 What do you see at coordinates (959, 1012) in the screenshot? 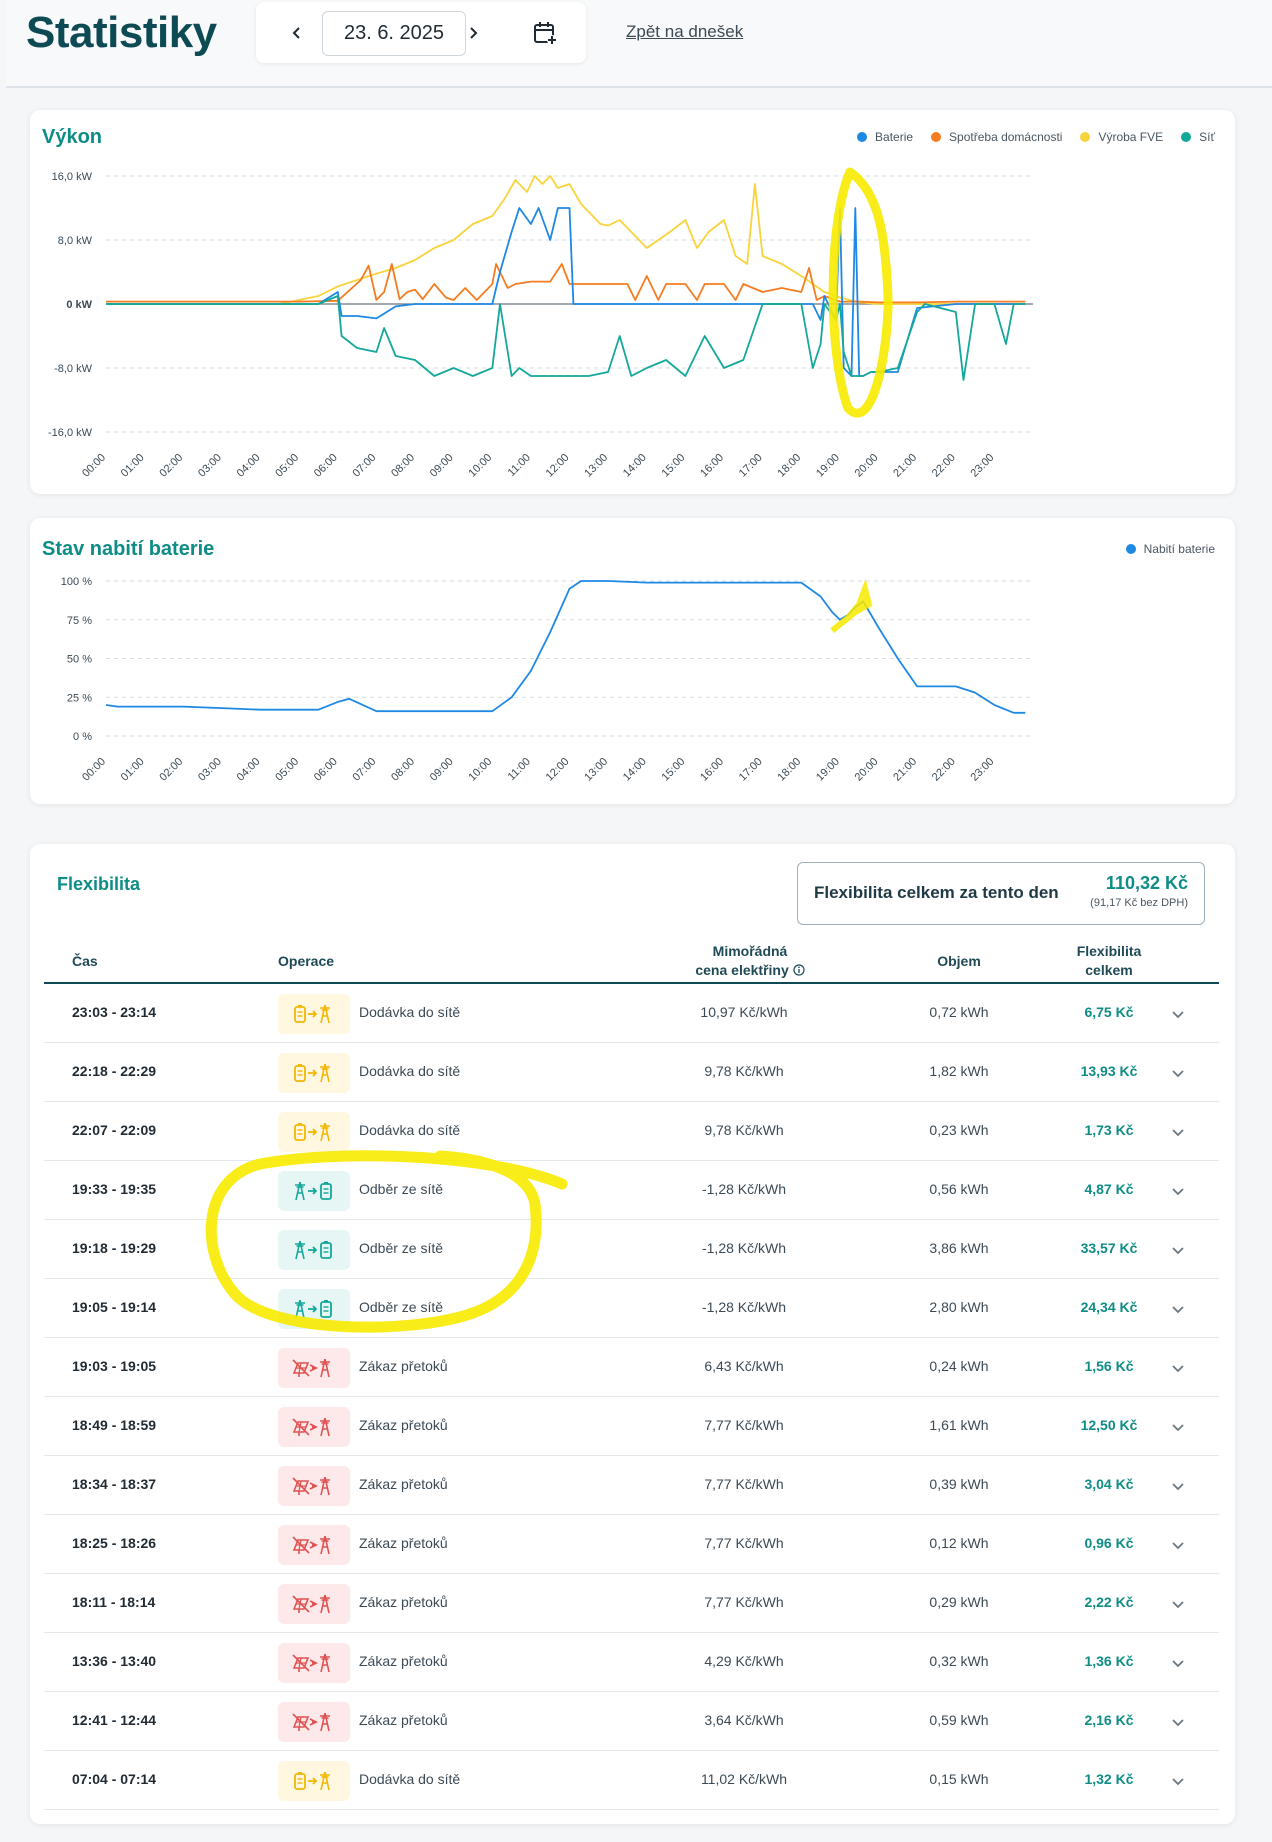
I see `row-volume: 0,72 kWh` at bounding box center [959, 1012].